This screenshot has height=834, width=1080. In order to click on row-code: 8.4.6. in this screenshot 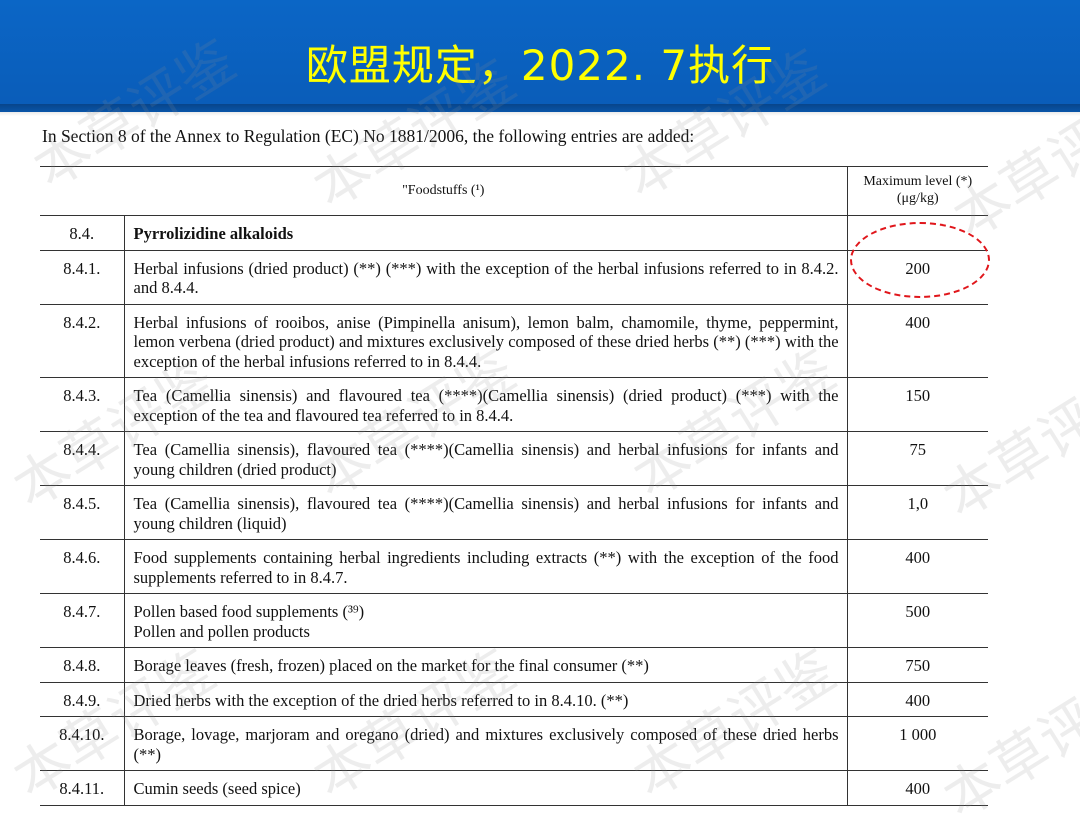, I will do `click(82, 566)`.